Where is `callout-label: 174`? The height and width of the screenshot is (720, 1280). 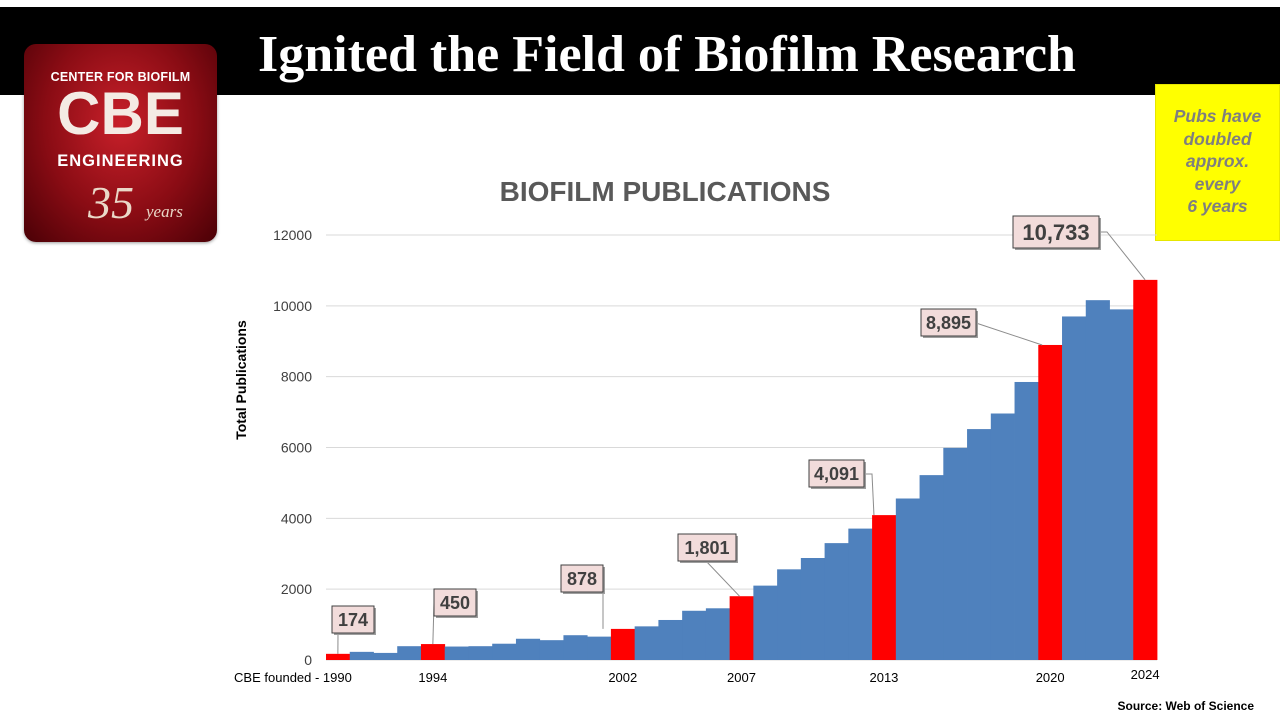 callout-label: 174 is located at coordinates (353, 620).